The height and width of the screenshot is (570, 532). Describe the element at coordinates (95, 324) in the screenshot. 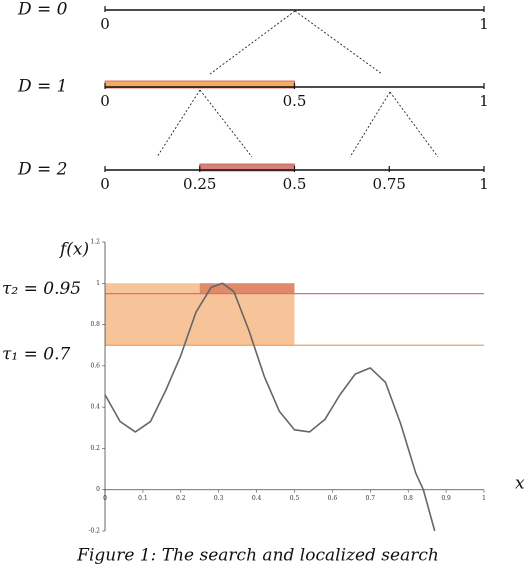

I see `y-tick-label: 0.8` at that location.